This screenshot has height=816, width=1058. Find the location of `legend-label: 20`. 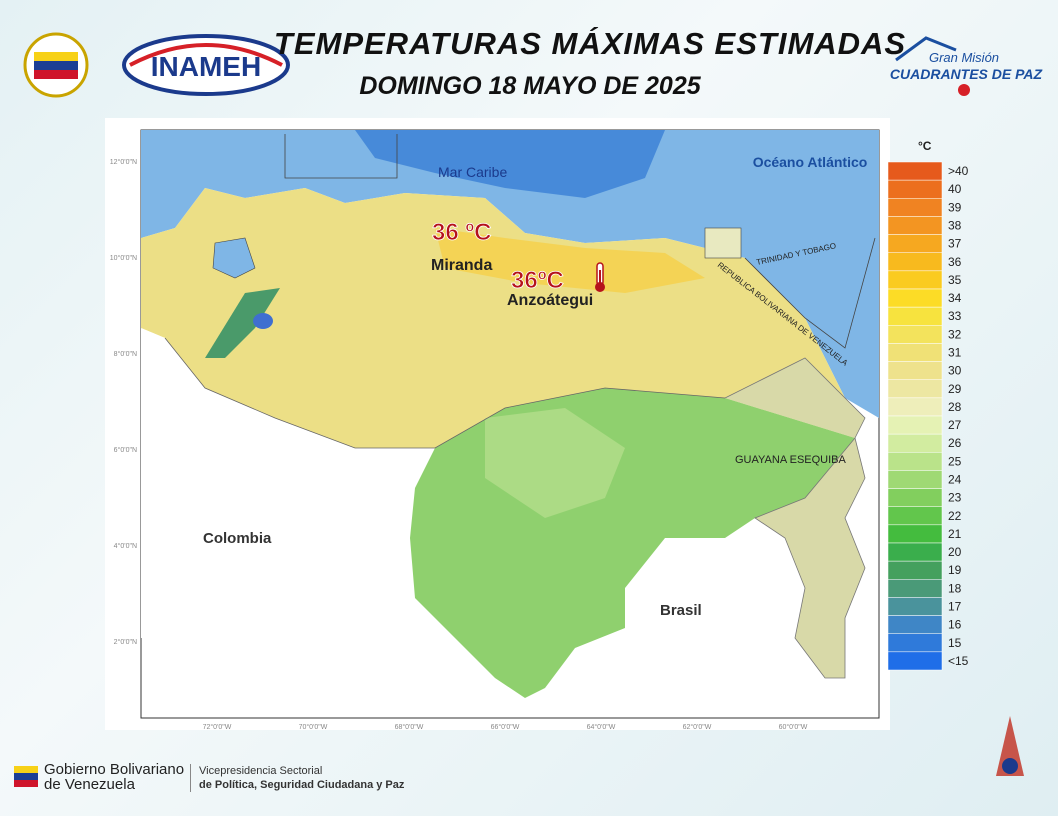

legend-label: 20 is located at coordinates (955, 552).